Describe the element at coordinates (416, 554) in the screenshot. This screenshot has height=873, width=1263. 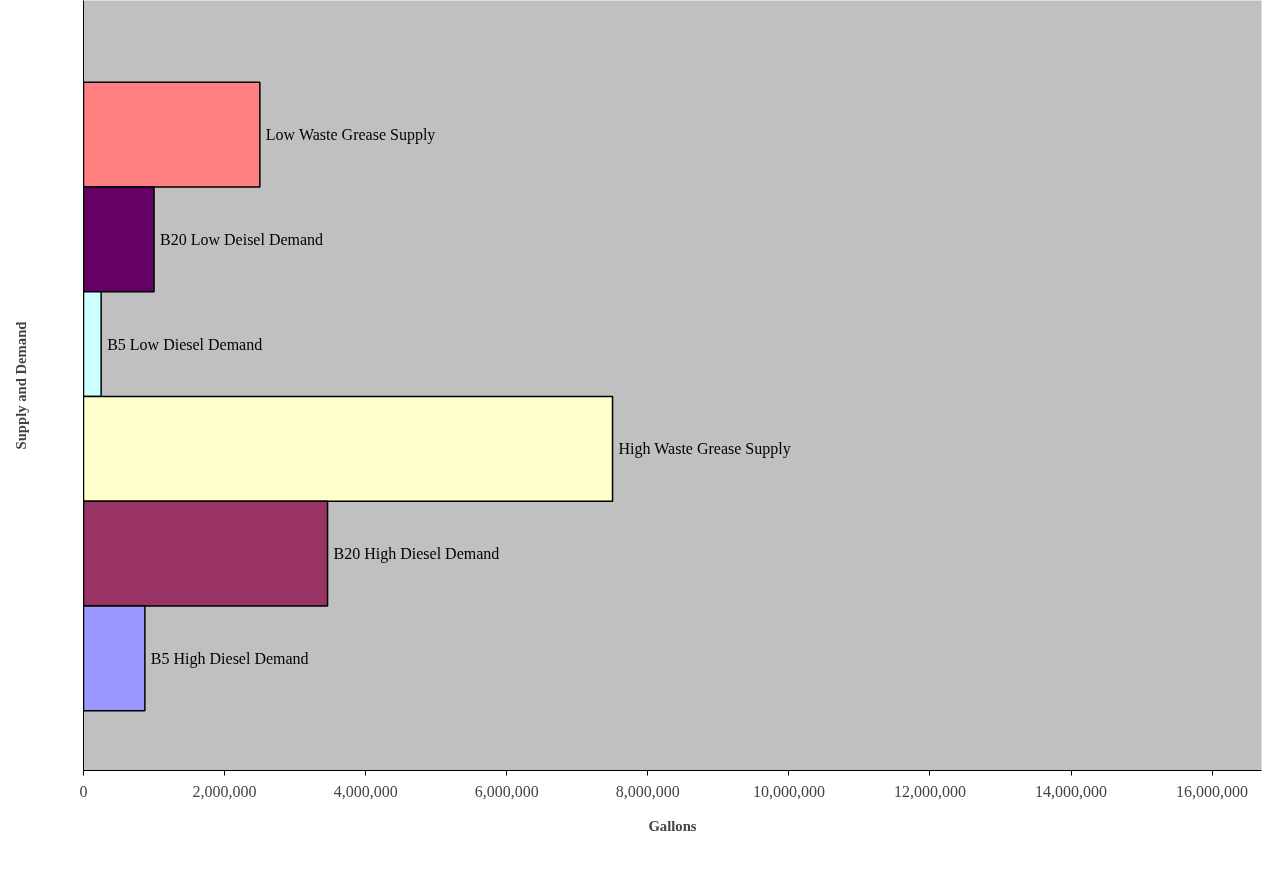
I see `y-tick-label: B20 High Diesel Demand` at that location.